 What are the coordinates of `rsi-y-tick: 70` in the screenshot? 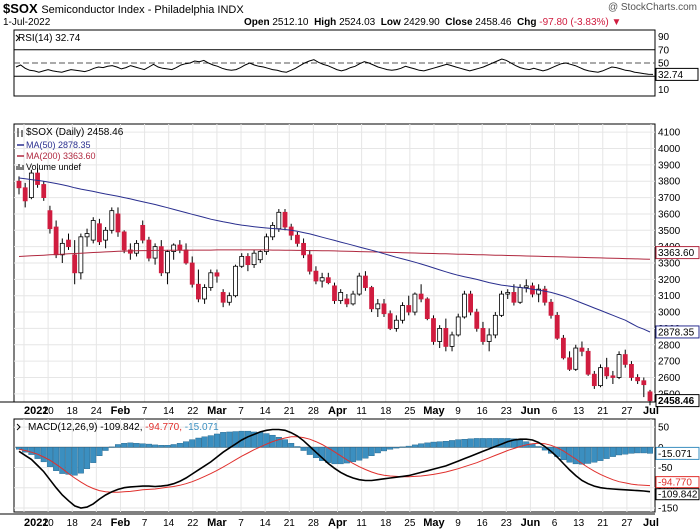 It's located at (664, 50).